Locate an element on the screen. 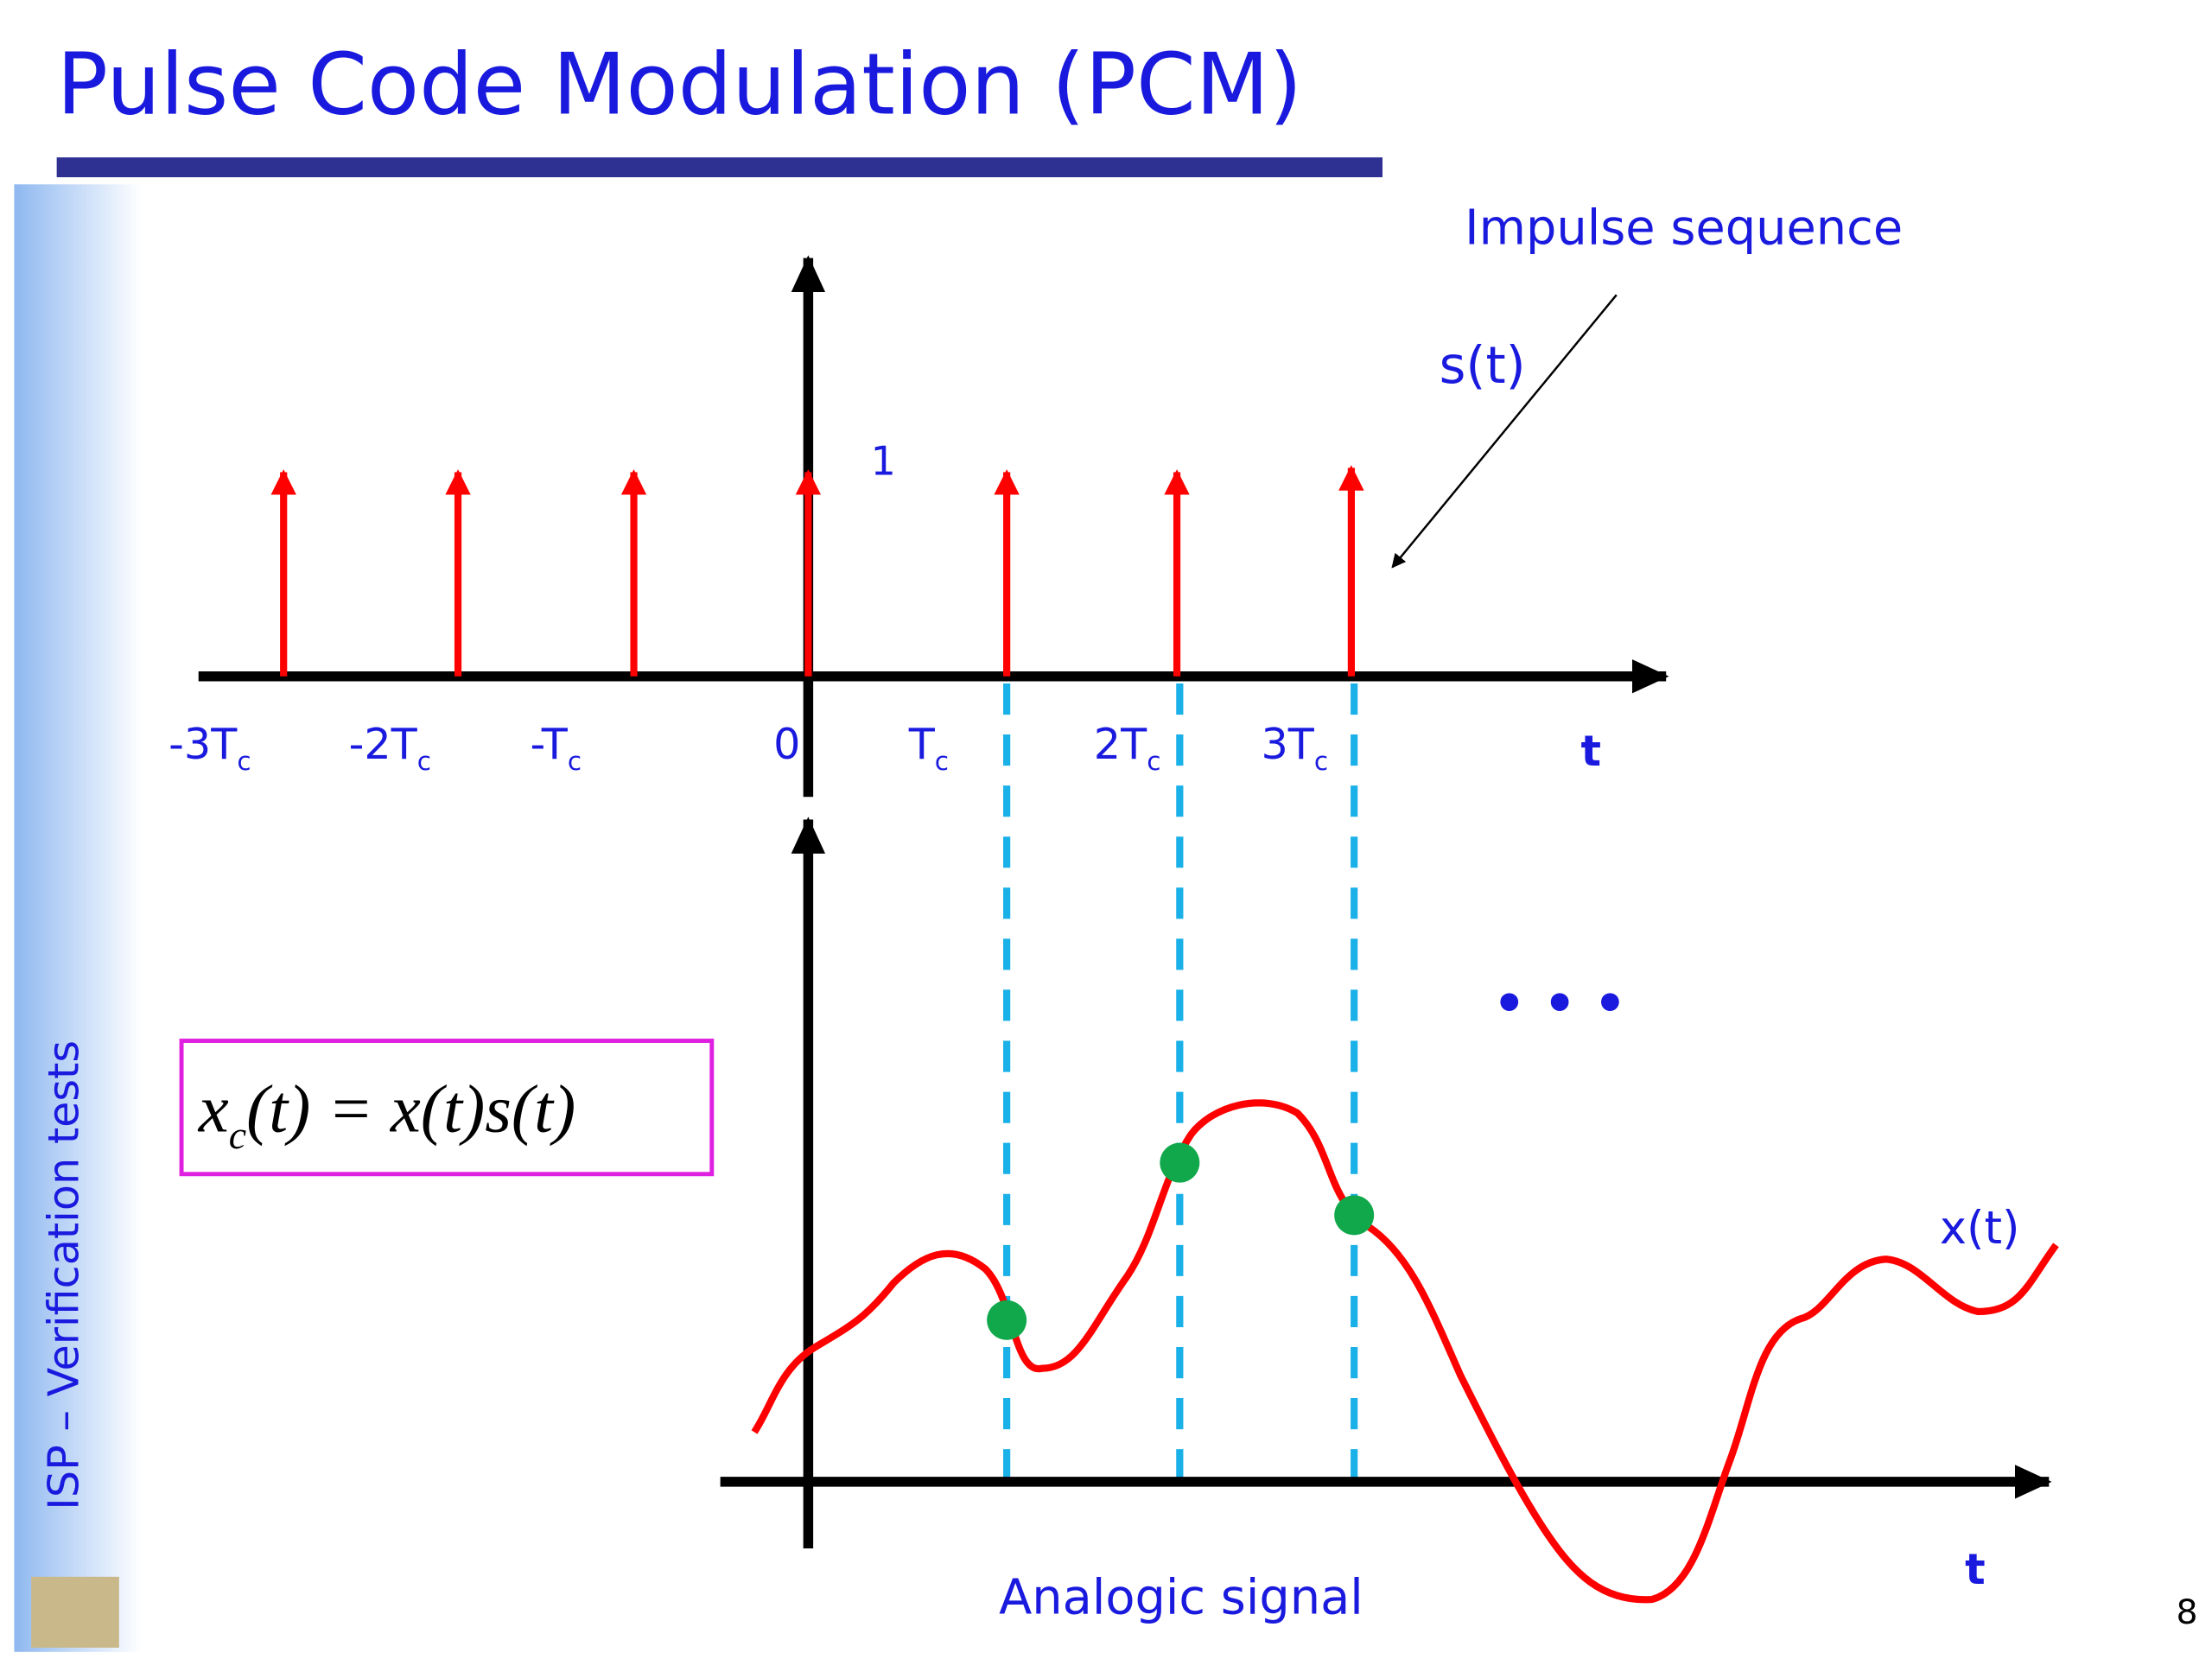 The width and height of the screenshot is (2212, 1659). equation-sub: c is located at coordinates (237, 1135).